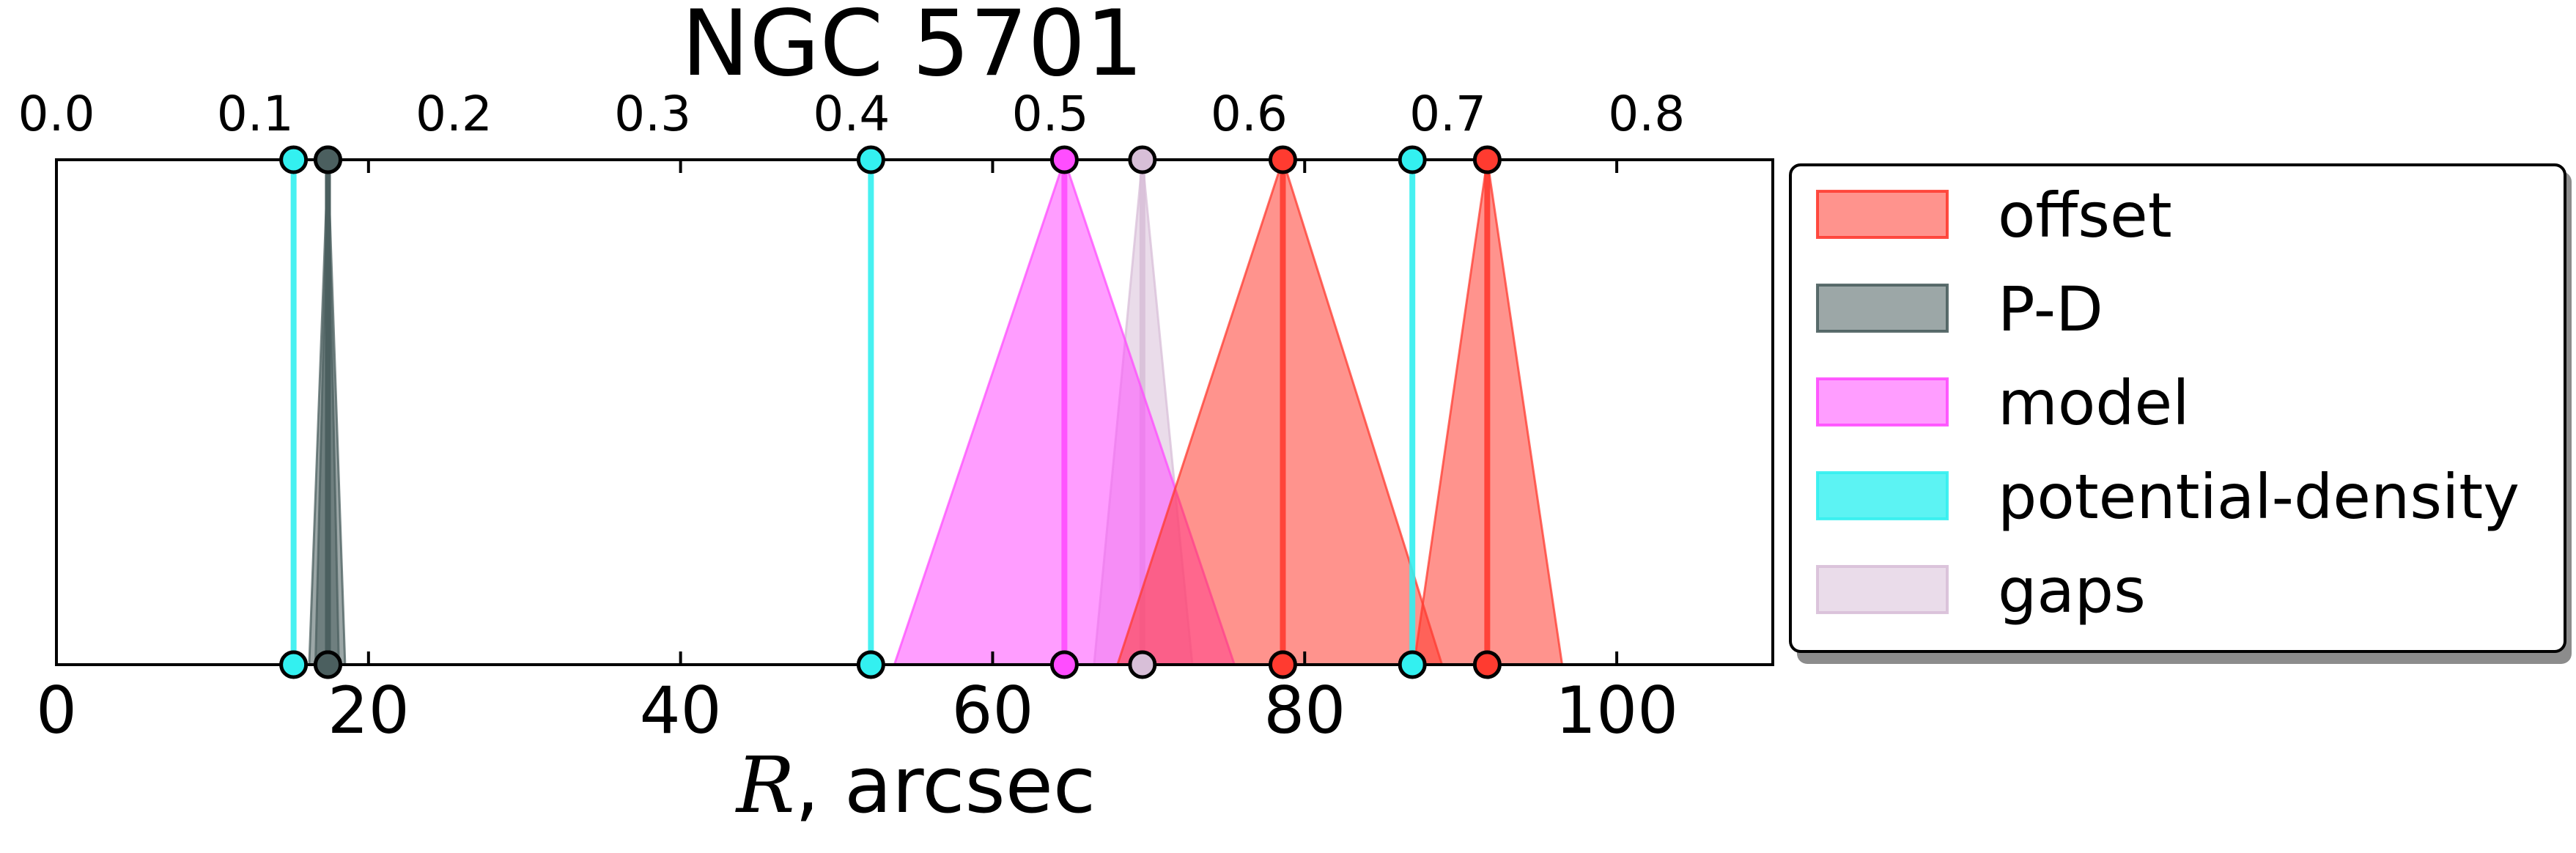  I want to click on x-tick-label: 80, so click(1304, 710).